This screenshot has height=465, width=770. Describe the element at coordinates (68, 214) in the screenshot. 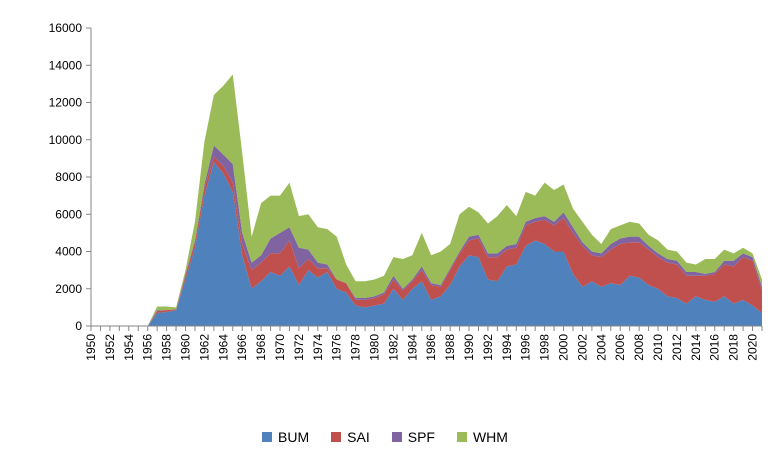

I see `y-tick-label: 6000` at that location.